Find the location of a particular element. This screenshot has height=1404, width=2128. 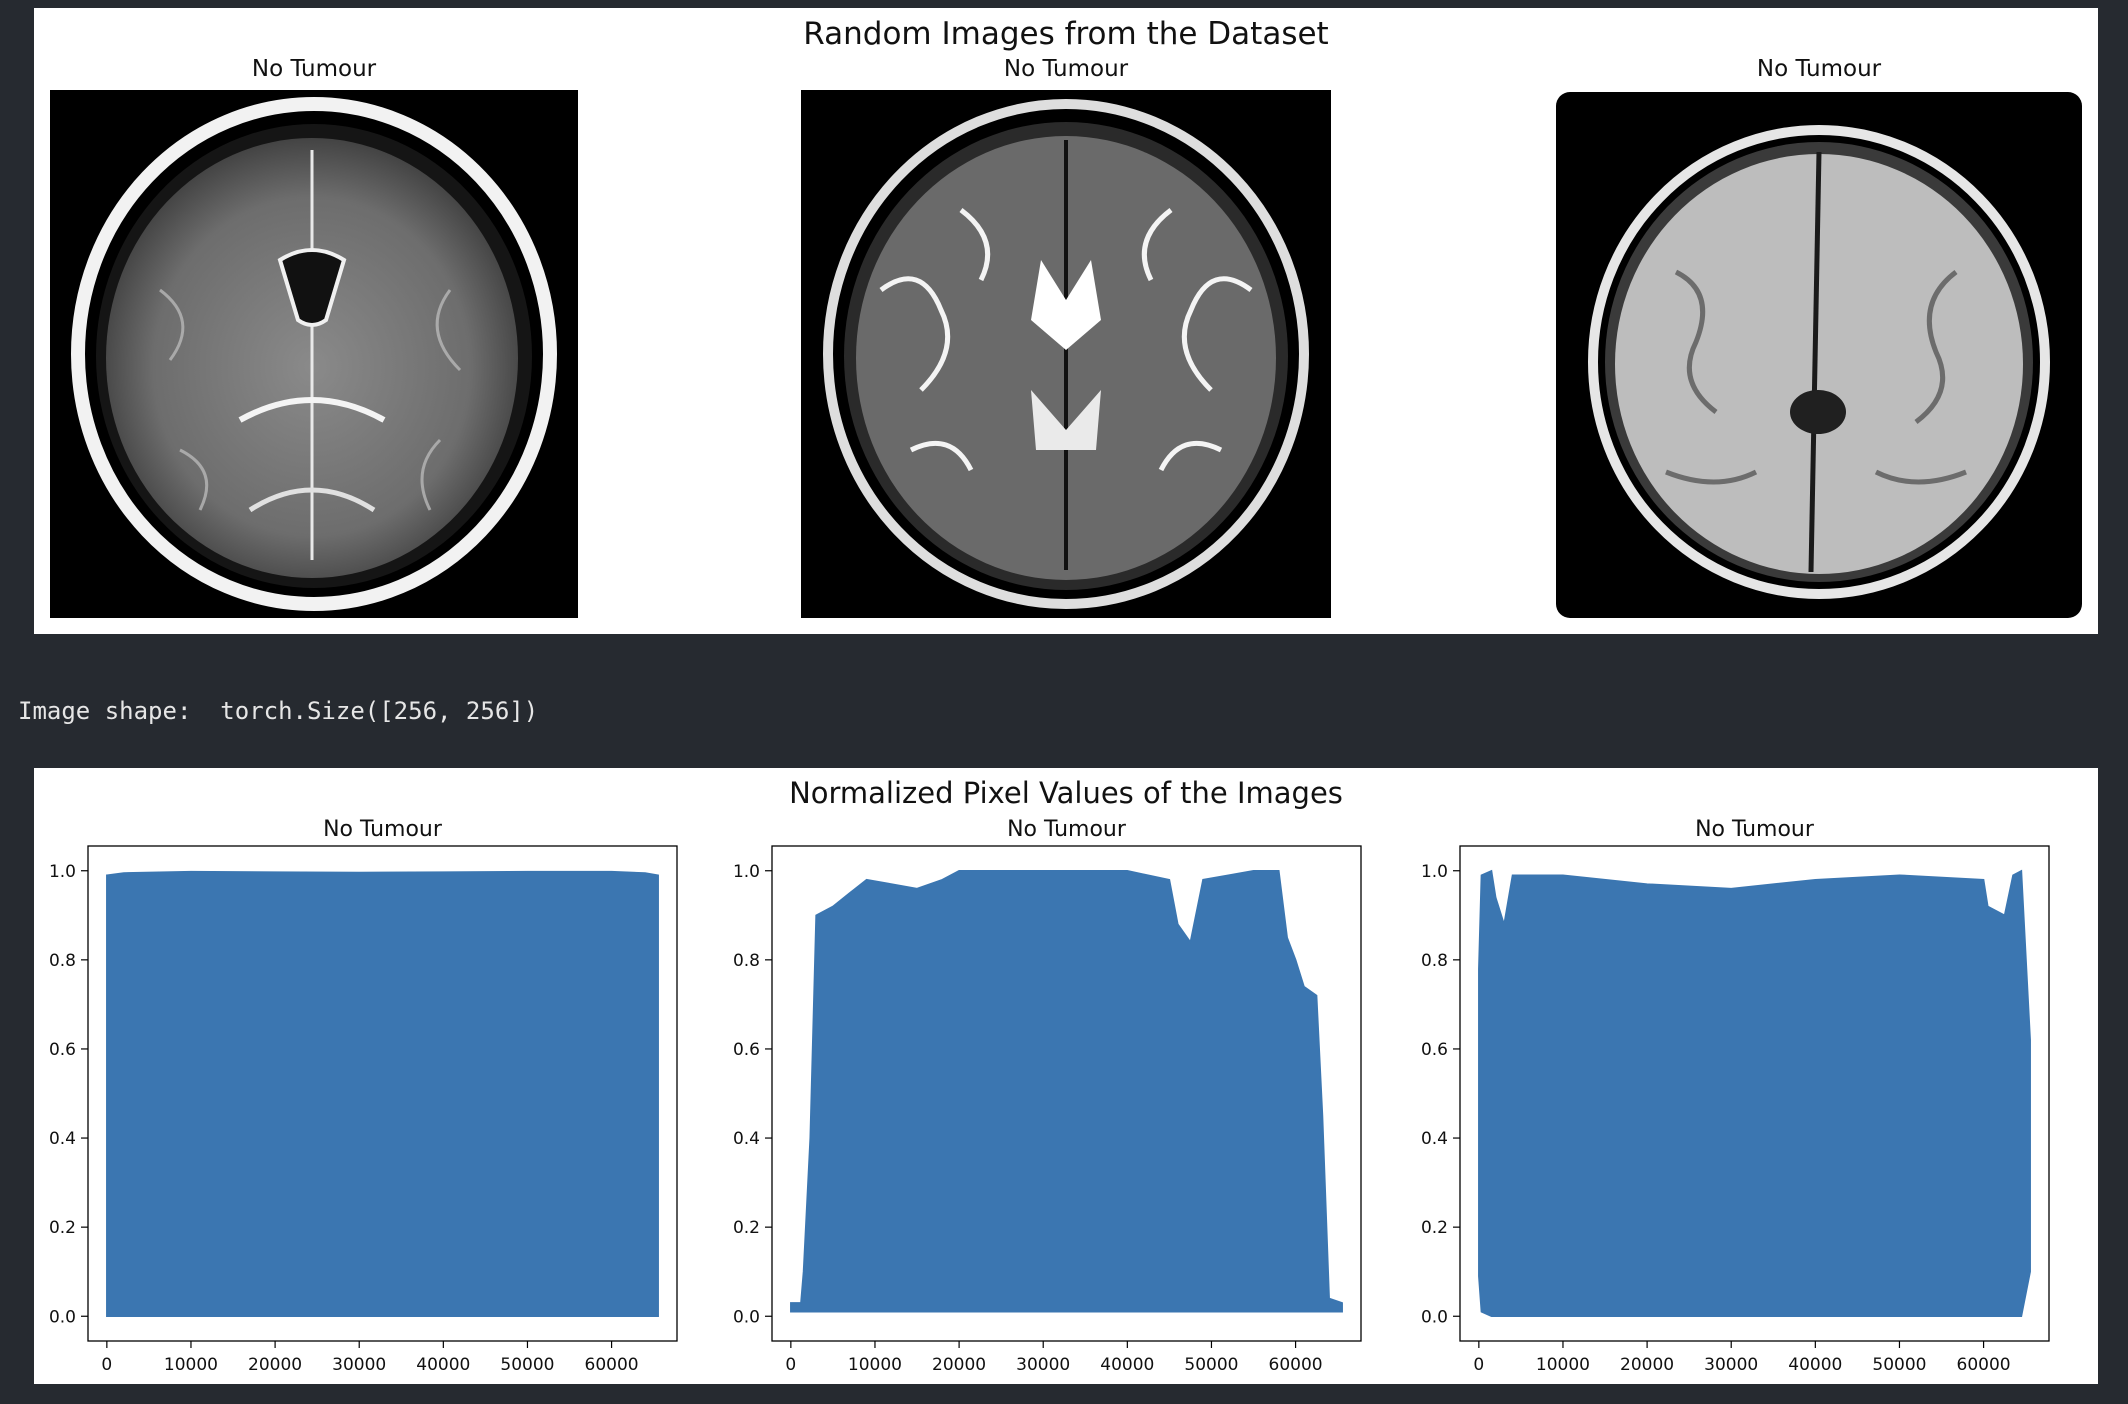

figure-title: Normalized Pixel Values of the Images is located at coordinates (1066, 793).